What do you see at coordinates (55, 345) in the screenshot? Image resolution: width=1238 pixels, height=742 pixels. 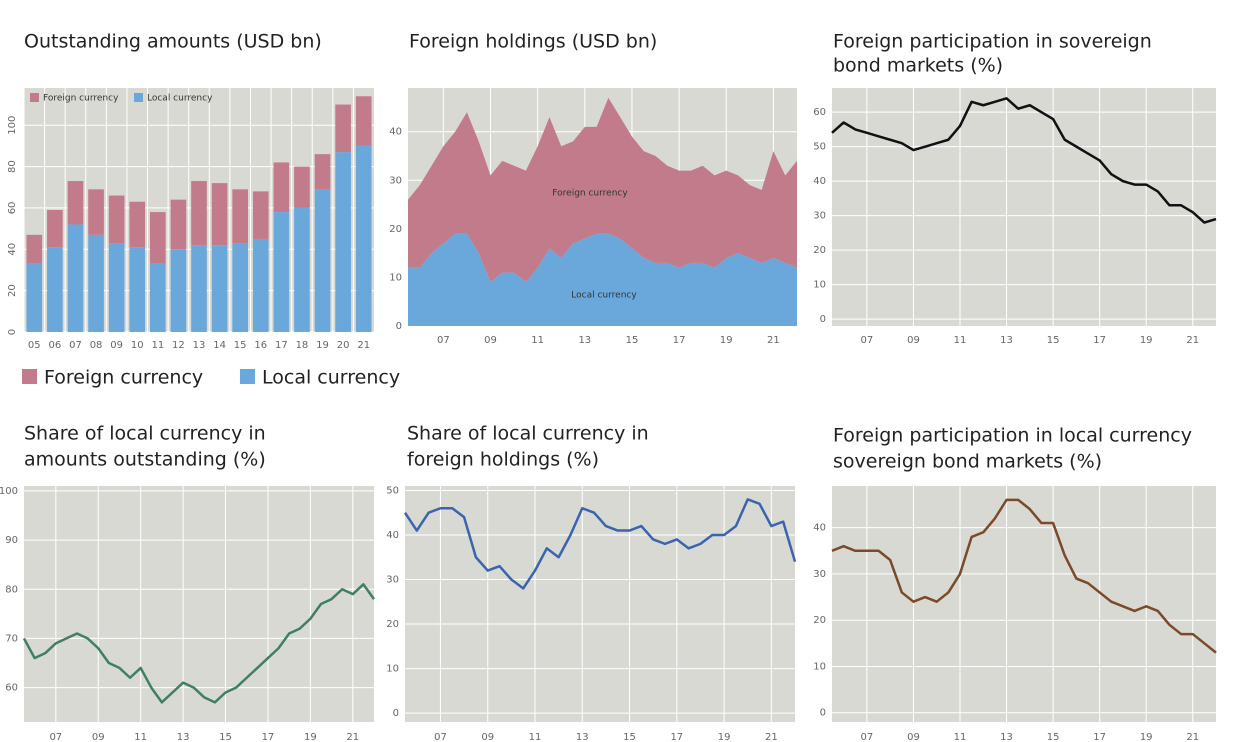 I see `x-tick-label: 06` at bounding box center [55, 345].